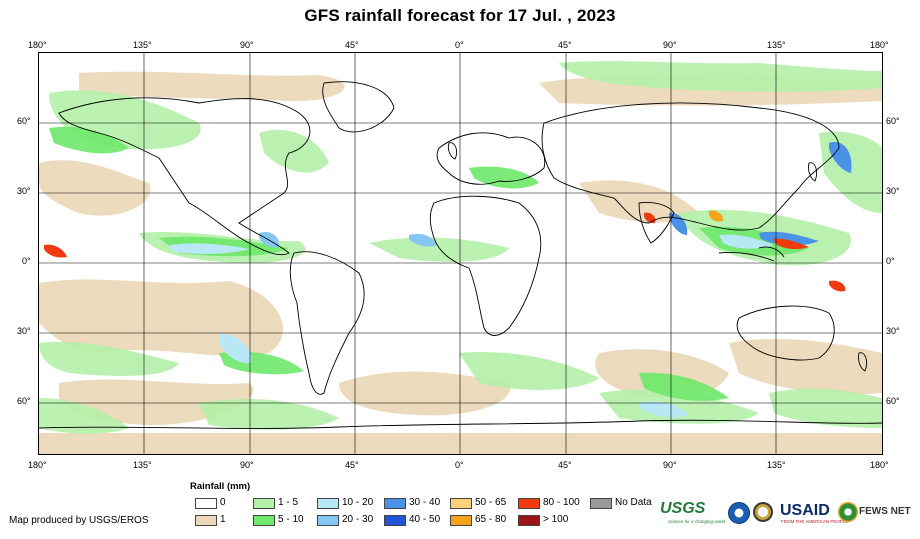 The width and height of the screenshot is (920, 539). What do you see at coordinates (885, 511) in the screenshot?
I see `fews-net-logo: FEWS NET` at bounding box center [885, 511].